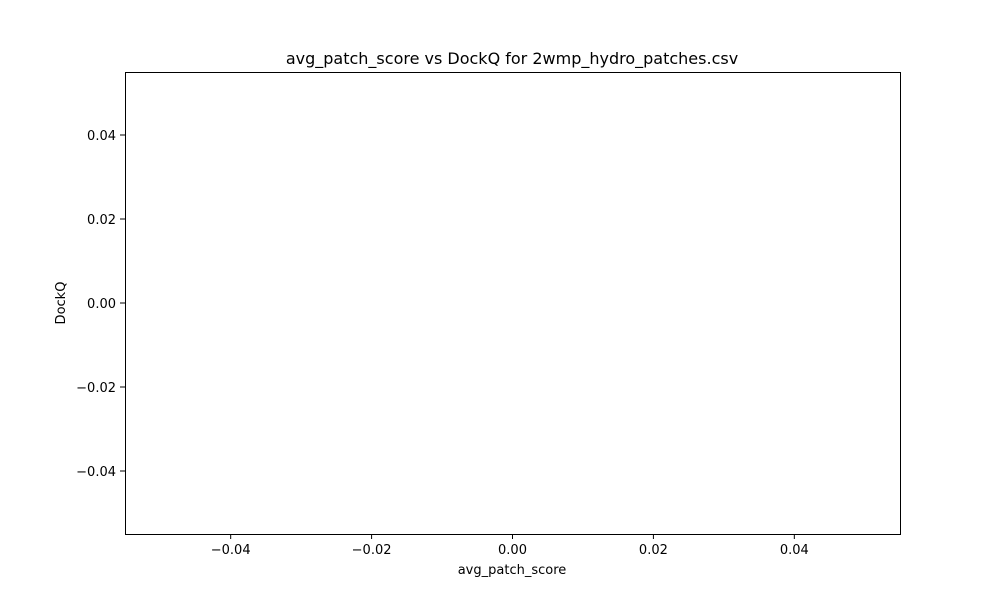  I want to click on x-tick-label: 0.00, so click(512, 550).